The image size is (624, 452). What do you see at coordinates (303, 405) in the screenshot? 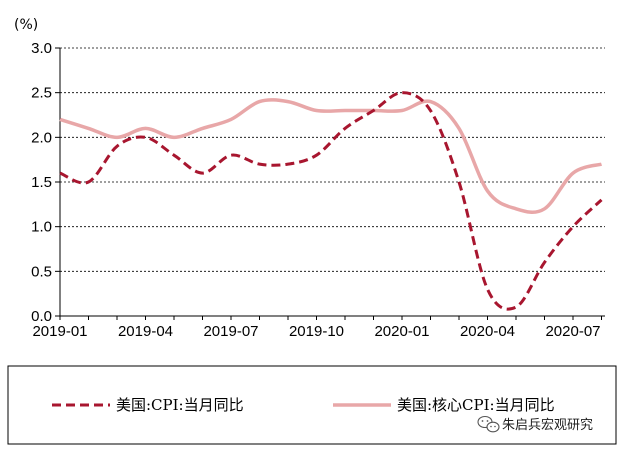
I see `legend: 美国:CPI:当月同比 美国:核心CPI:当月同比` at bounding box center [303, 405].